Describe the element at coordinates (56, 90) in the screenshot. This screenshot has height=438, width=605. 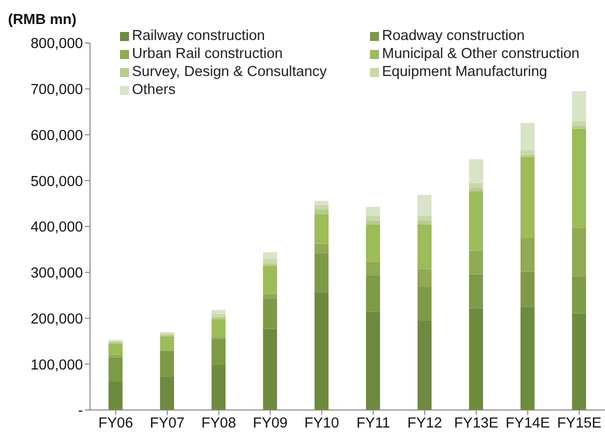
I see `y-tick-label: 700,000` at that location.